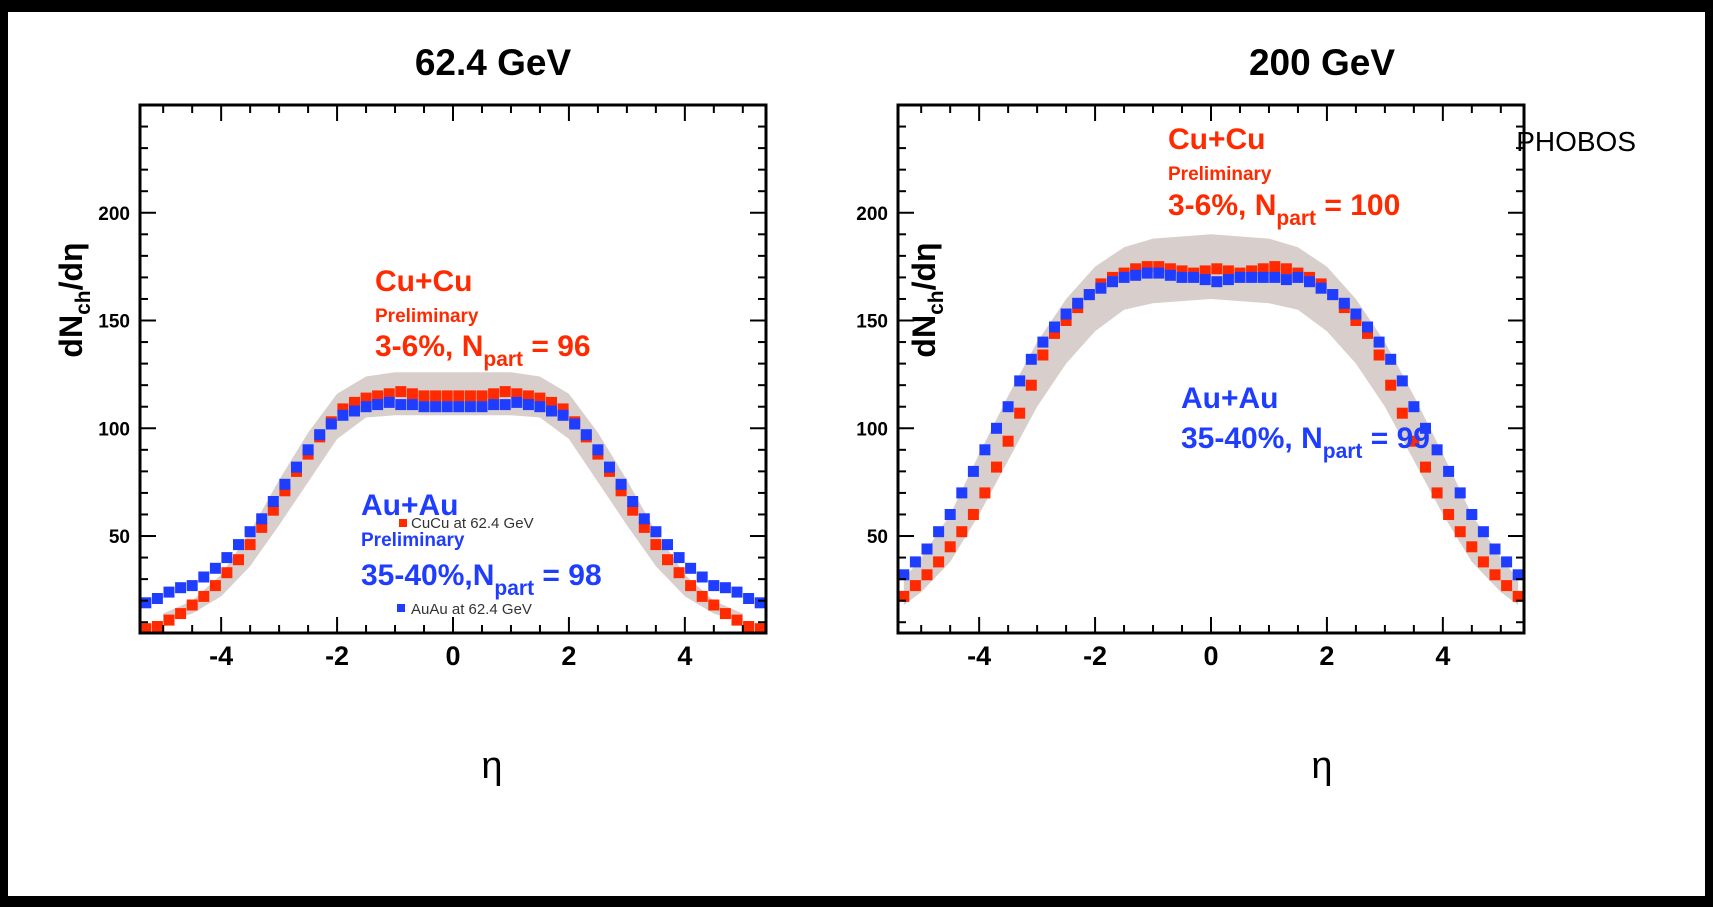 Image resolution: width=1713 pixels, height=907 pixels. I want to click on x-tick-label: 2, so click(568, 656).